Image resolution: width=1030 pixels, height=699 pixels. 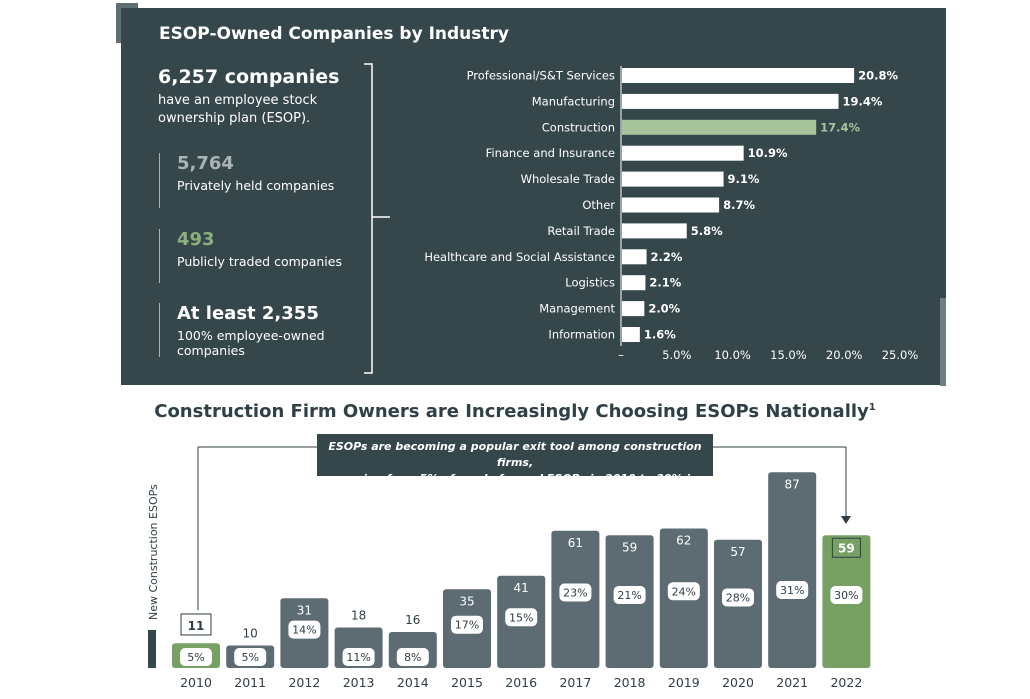 What do you see at coordinates (598, 205) in the screenshot?
I see `industry-label-other: Other` at bounding box center [598, 205].